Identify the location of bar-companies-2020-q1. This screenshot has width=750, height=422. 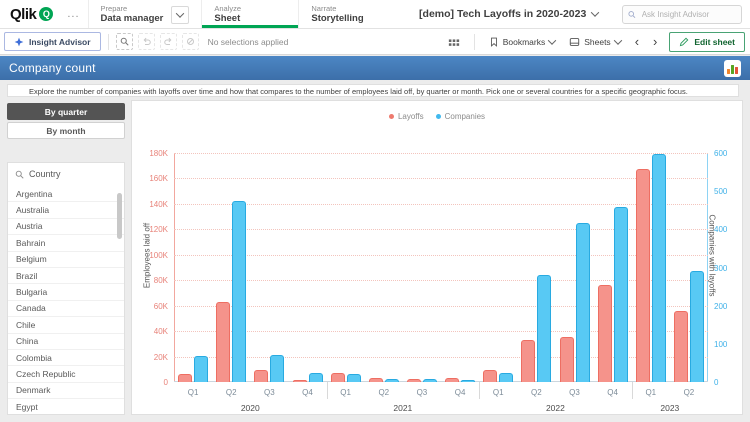
(201, 369).